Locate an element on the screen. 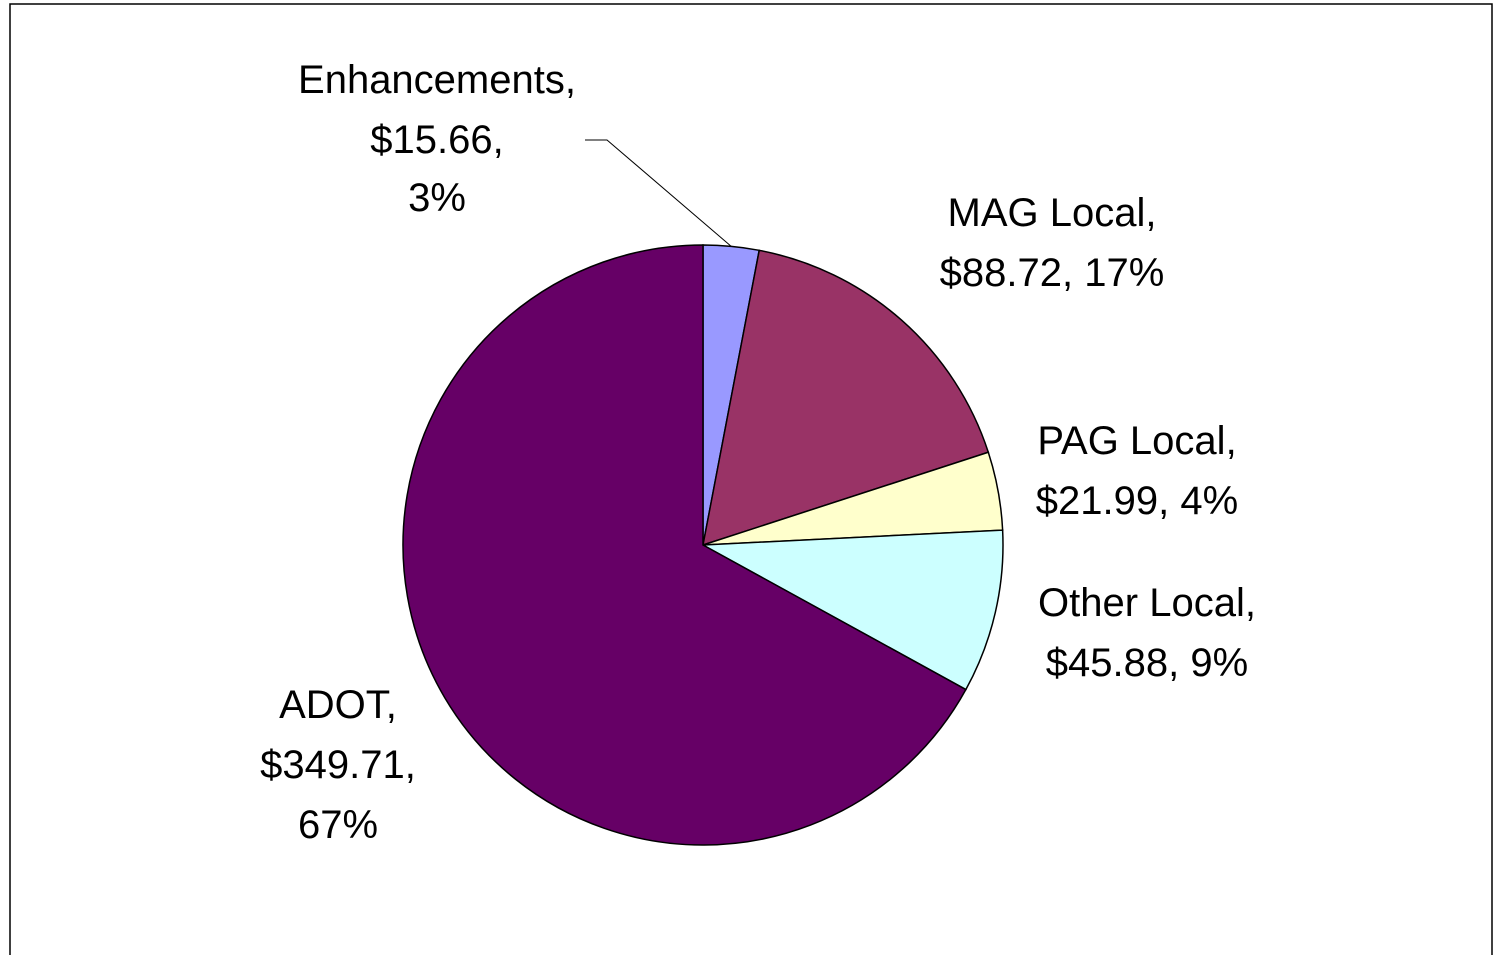 The height and width of the screenshot is (955, 1493). label-category: Enhancements is located at coordinates (431, 80).